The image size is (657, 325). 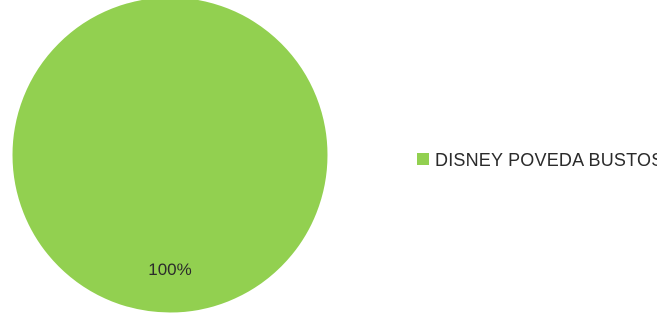 What do you see at coordinates (169, 269) in the screenshot?
I see `slice-data-label: 100%` at bounding box center [169, 269].